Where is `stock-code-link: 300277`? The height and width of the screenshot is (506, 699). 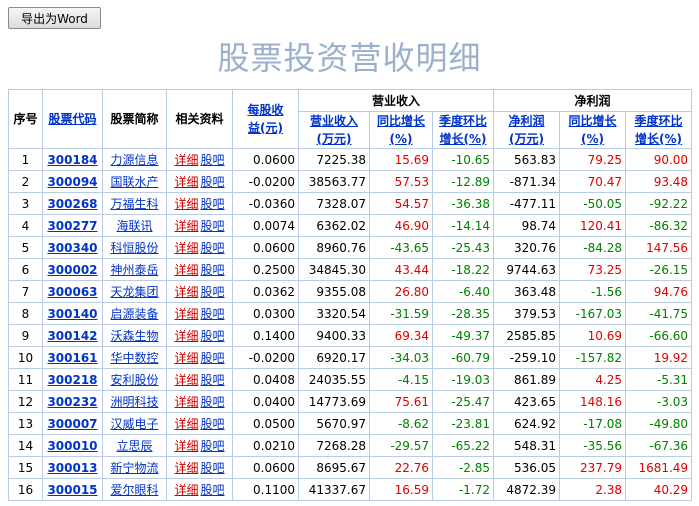 stock-code-link: 300277 is located at coordinates (72, 225).